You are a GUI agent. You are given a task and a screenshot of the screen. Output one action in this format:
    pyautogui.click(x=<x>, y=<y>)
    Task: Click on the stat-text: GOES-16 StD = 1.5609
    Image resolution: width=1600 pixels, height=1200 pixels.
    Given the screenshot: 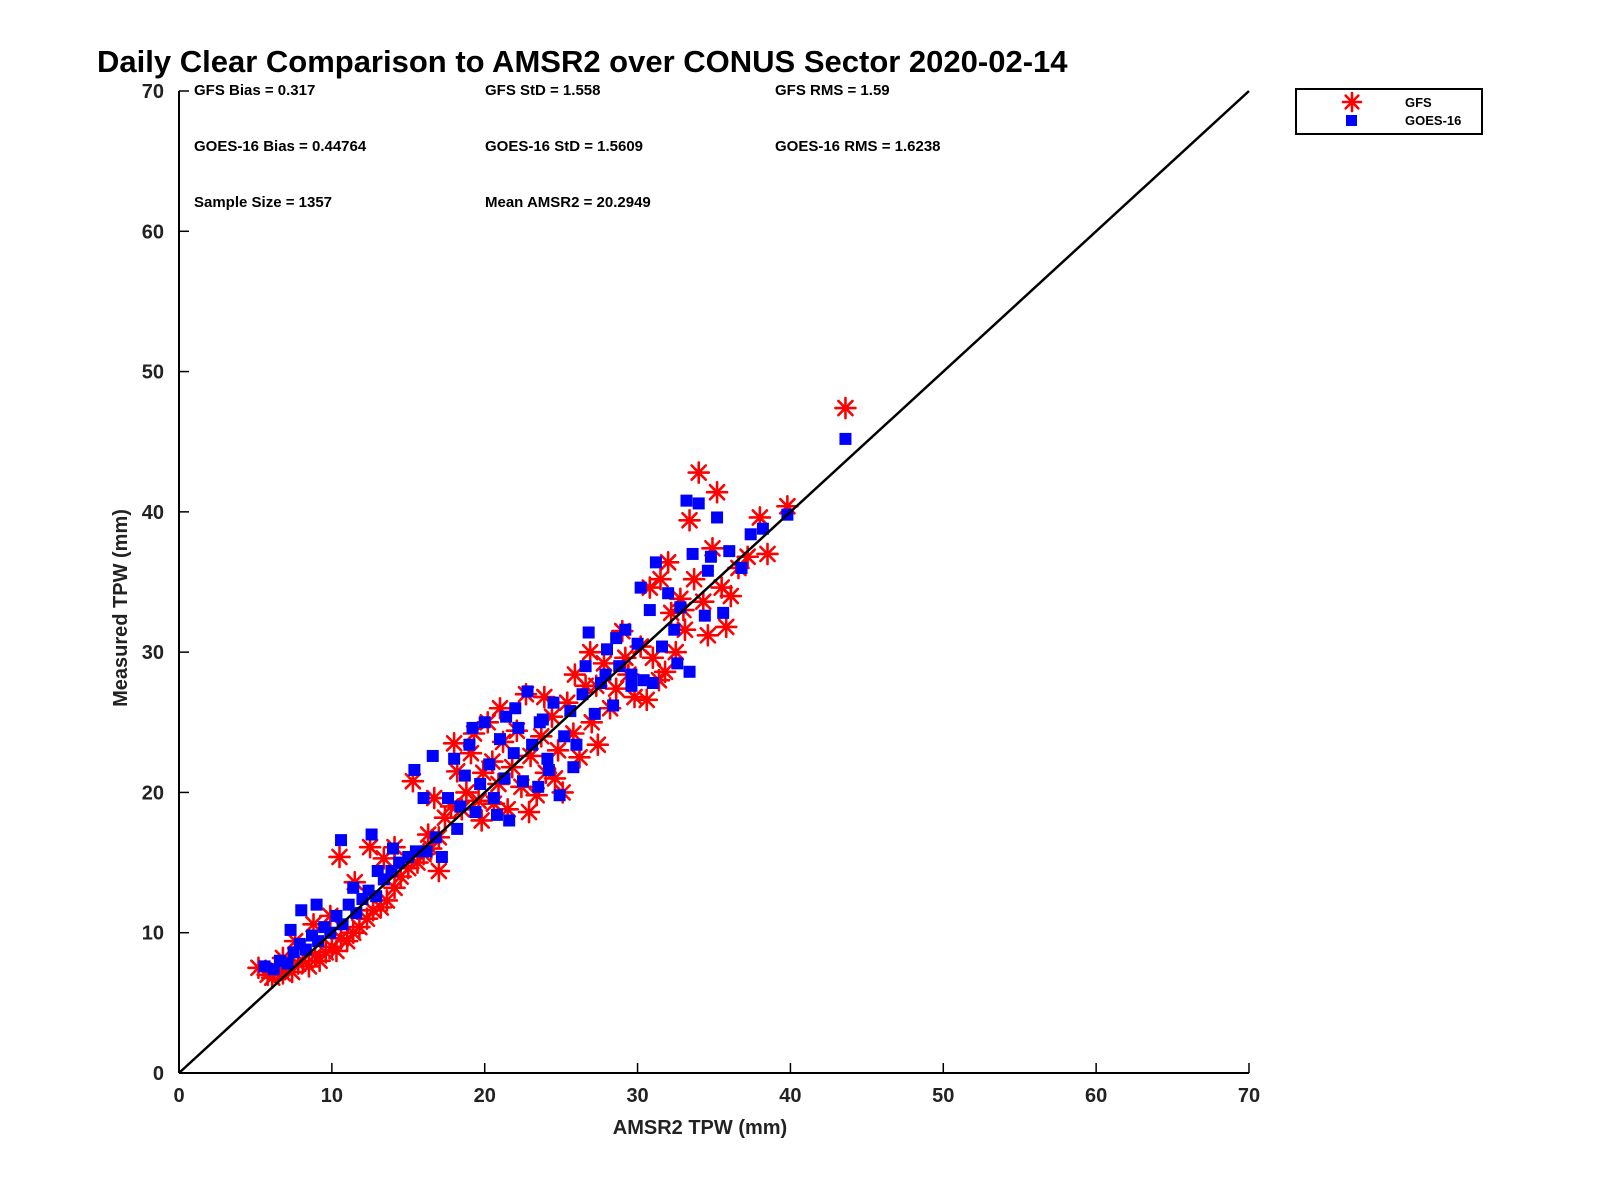 What is the action you would take?
    pyautogui.click(x=564, y=146)
    